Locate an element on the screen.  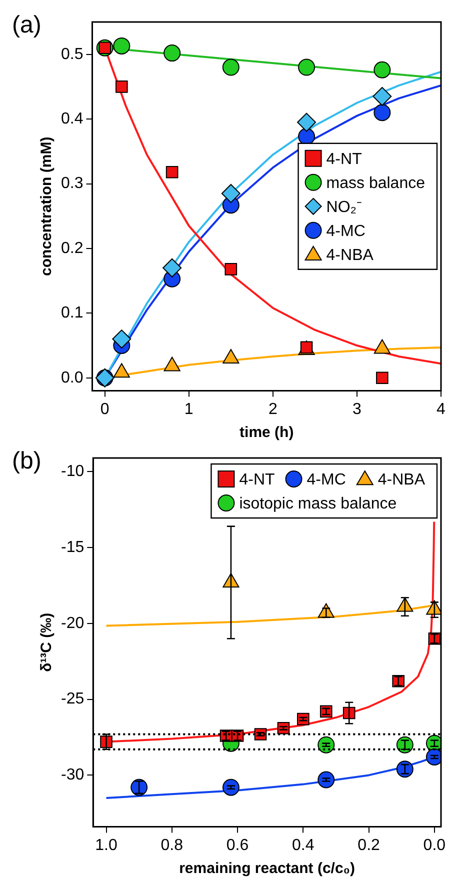
x-tick-label: 0.4 is located at coordinates (303, 845).